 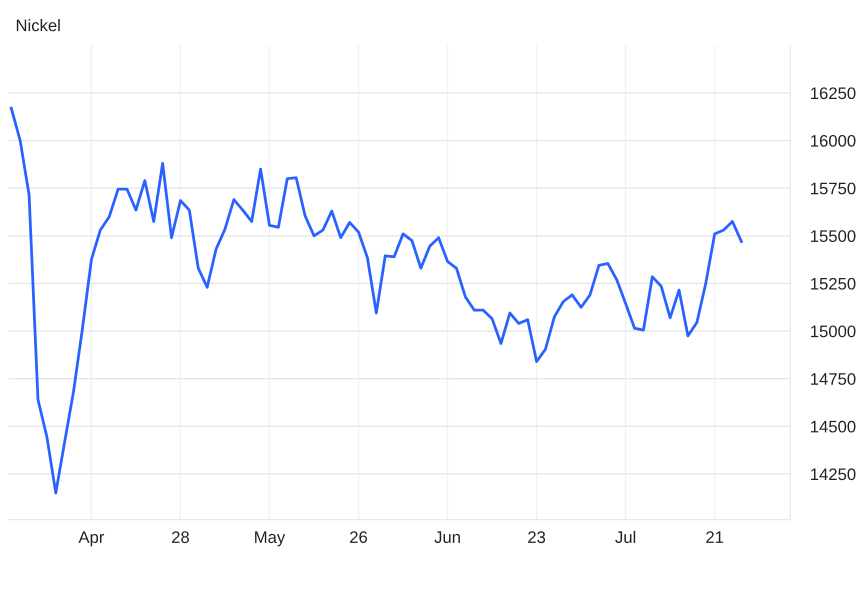 I want to click on chart-title: Nickel, so click(x=38, y=25).